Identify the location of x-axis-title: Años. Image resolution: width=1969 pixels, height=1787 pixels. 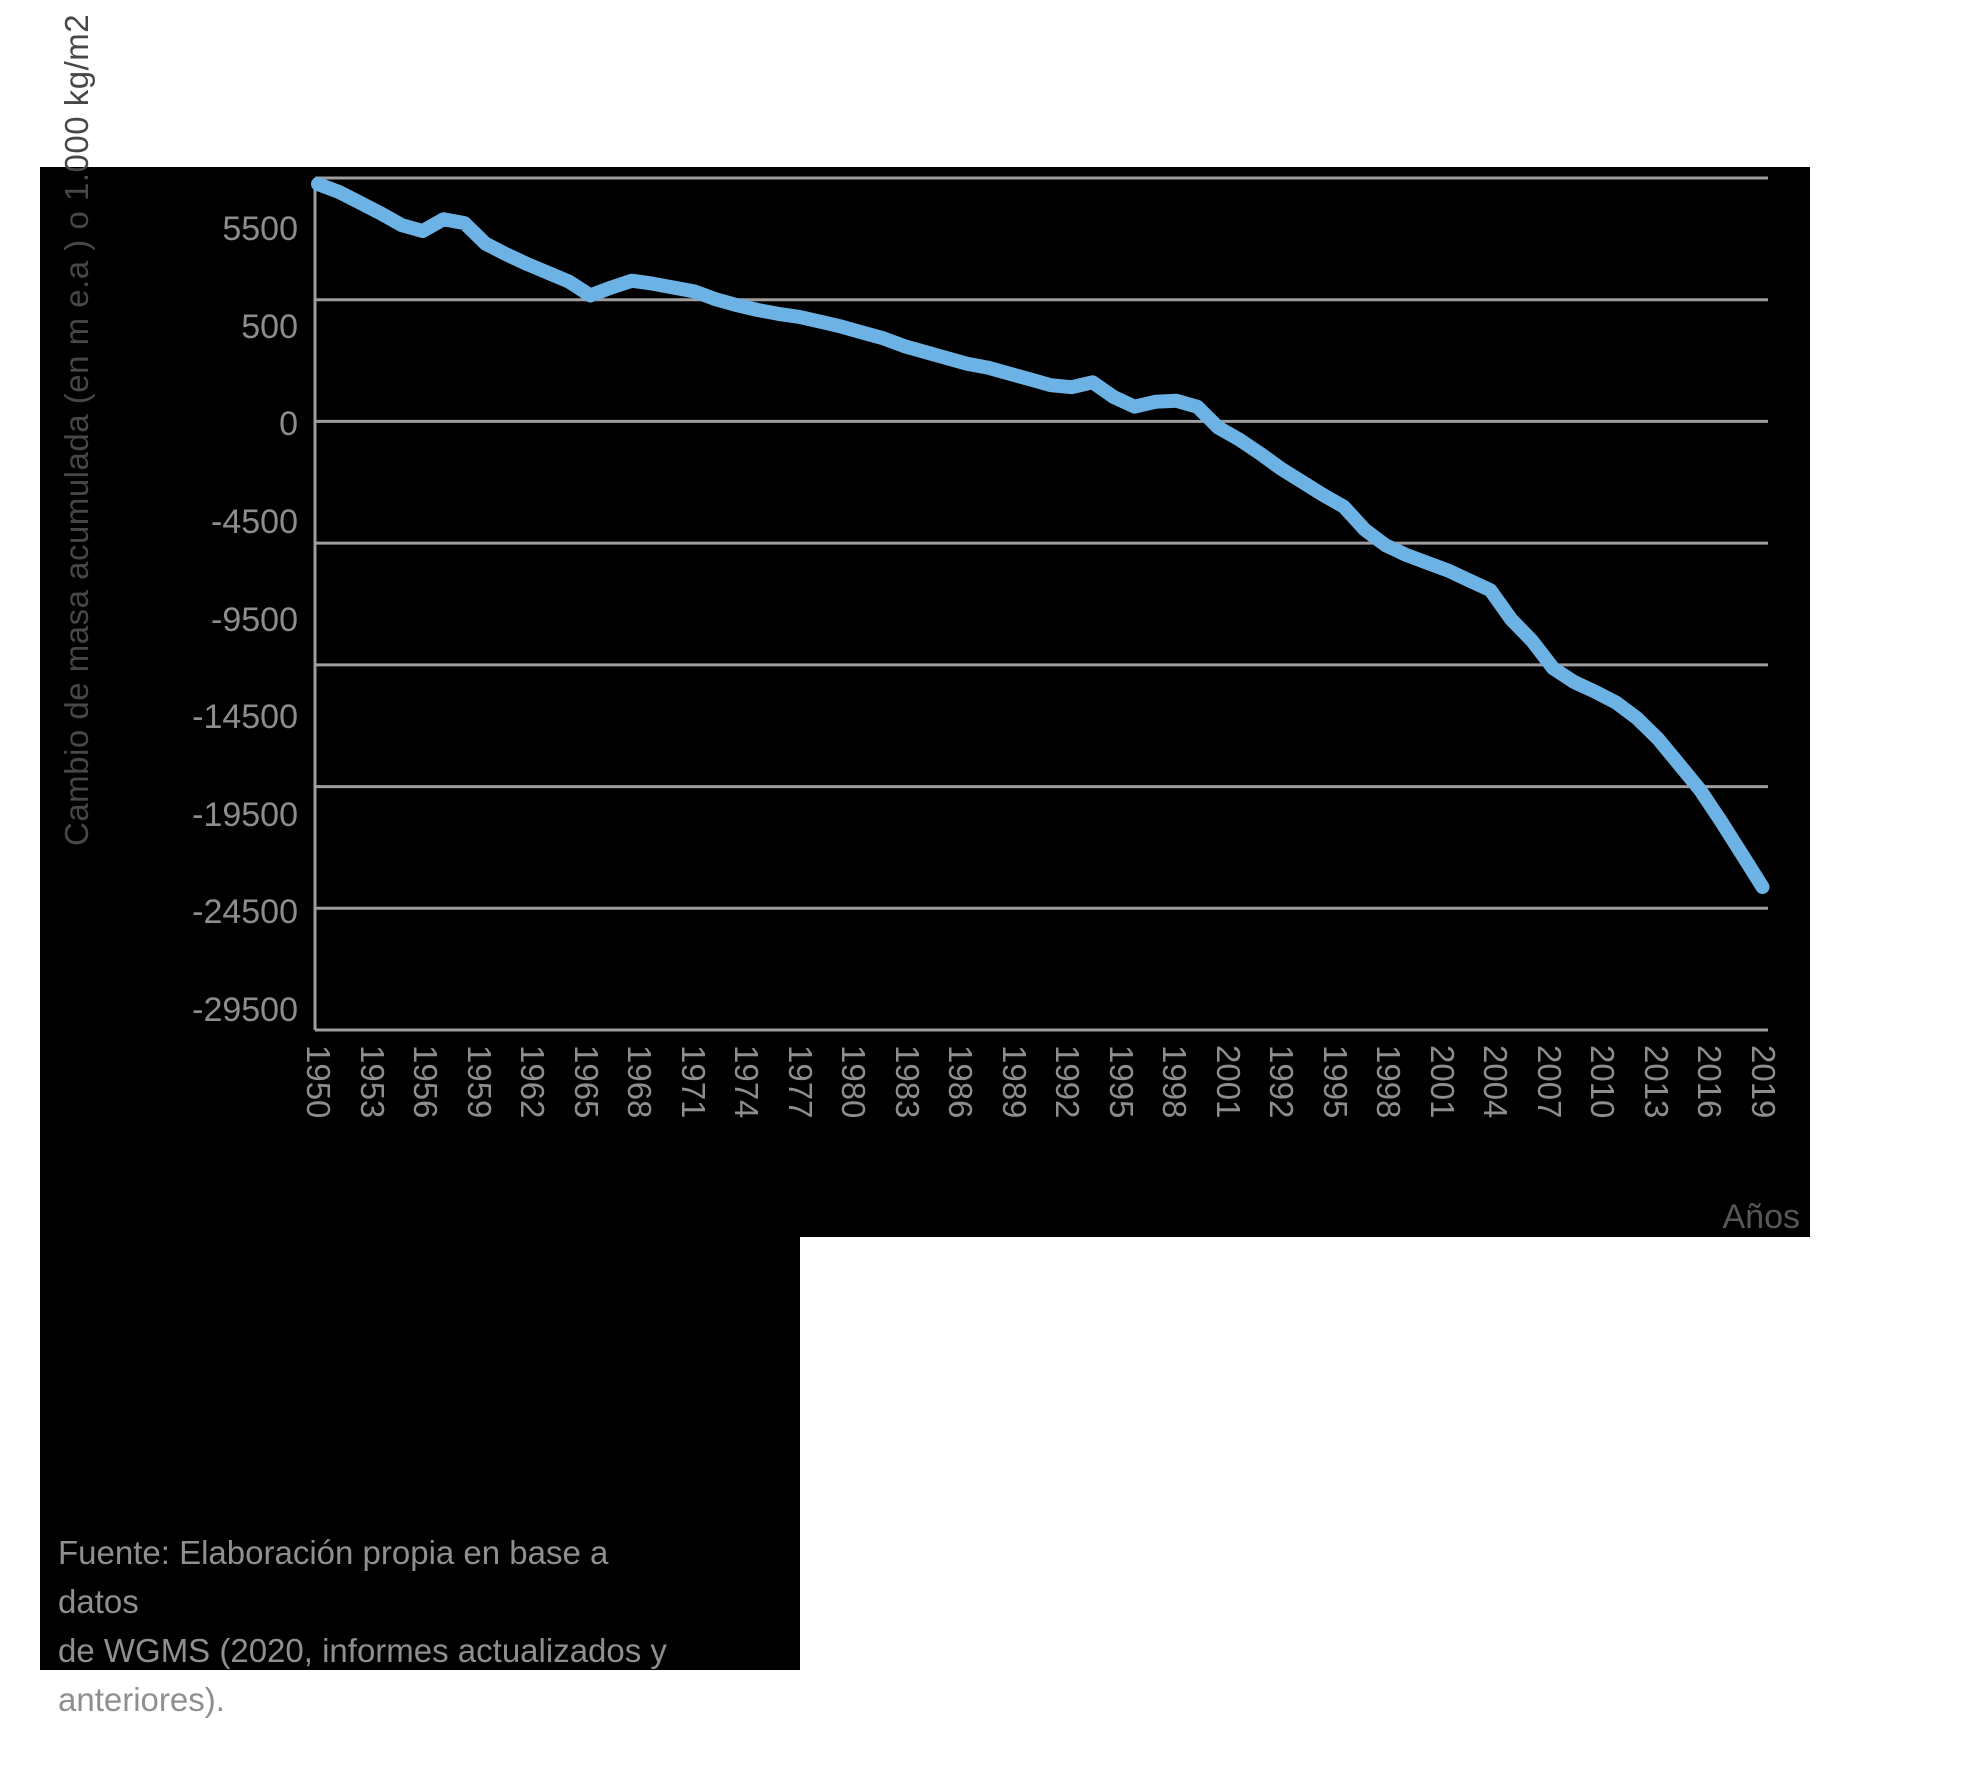
(1761, 1217).